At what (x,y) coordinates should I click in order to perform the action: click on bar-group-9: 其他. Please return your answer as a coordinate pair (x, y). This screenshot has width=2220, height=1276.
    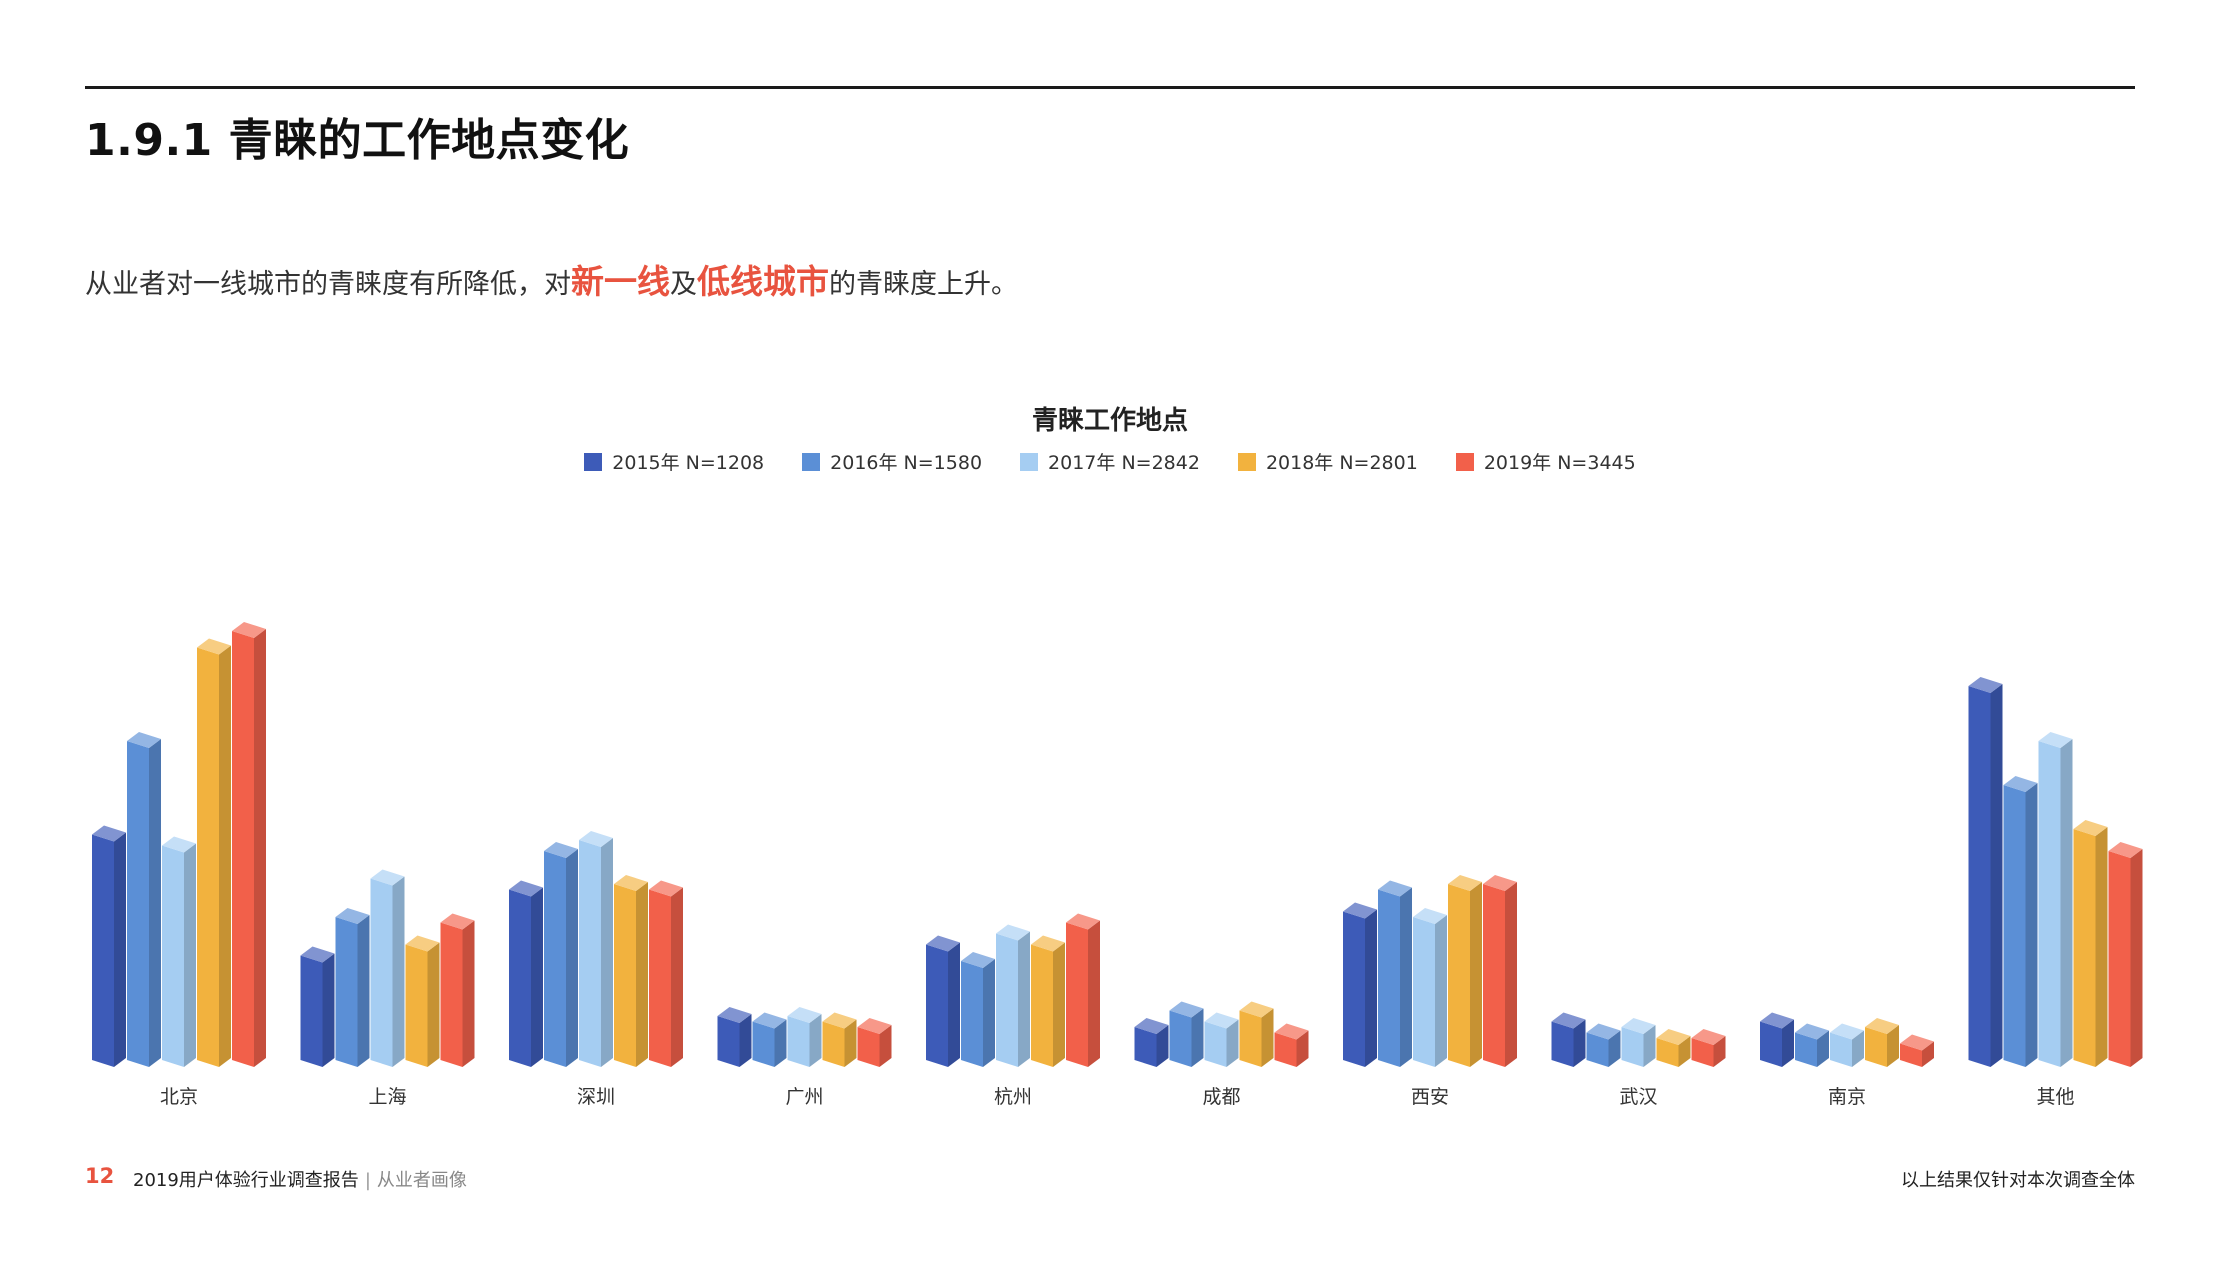
    Looking at the image, I should click on (2055, 892).